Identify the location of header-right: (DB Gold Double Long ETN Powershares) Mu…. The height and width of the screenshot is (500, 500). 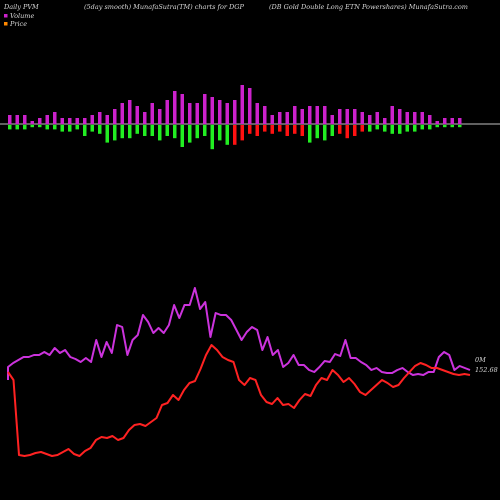
(368, 7).